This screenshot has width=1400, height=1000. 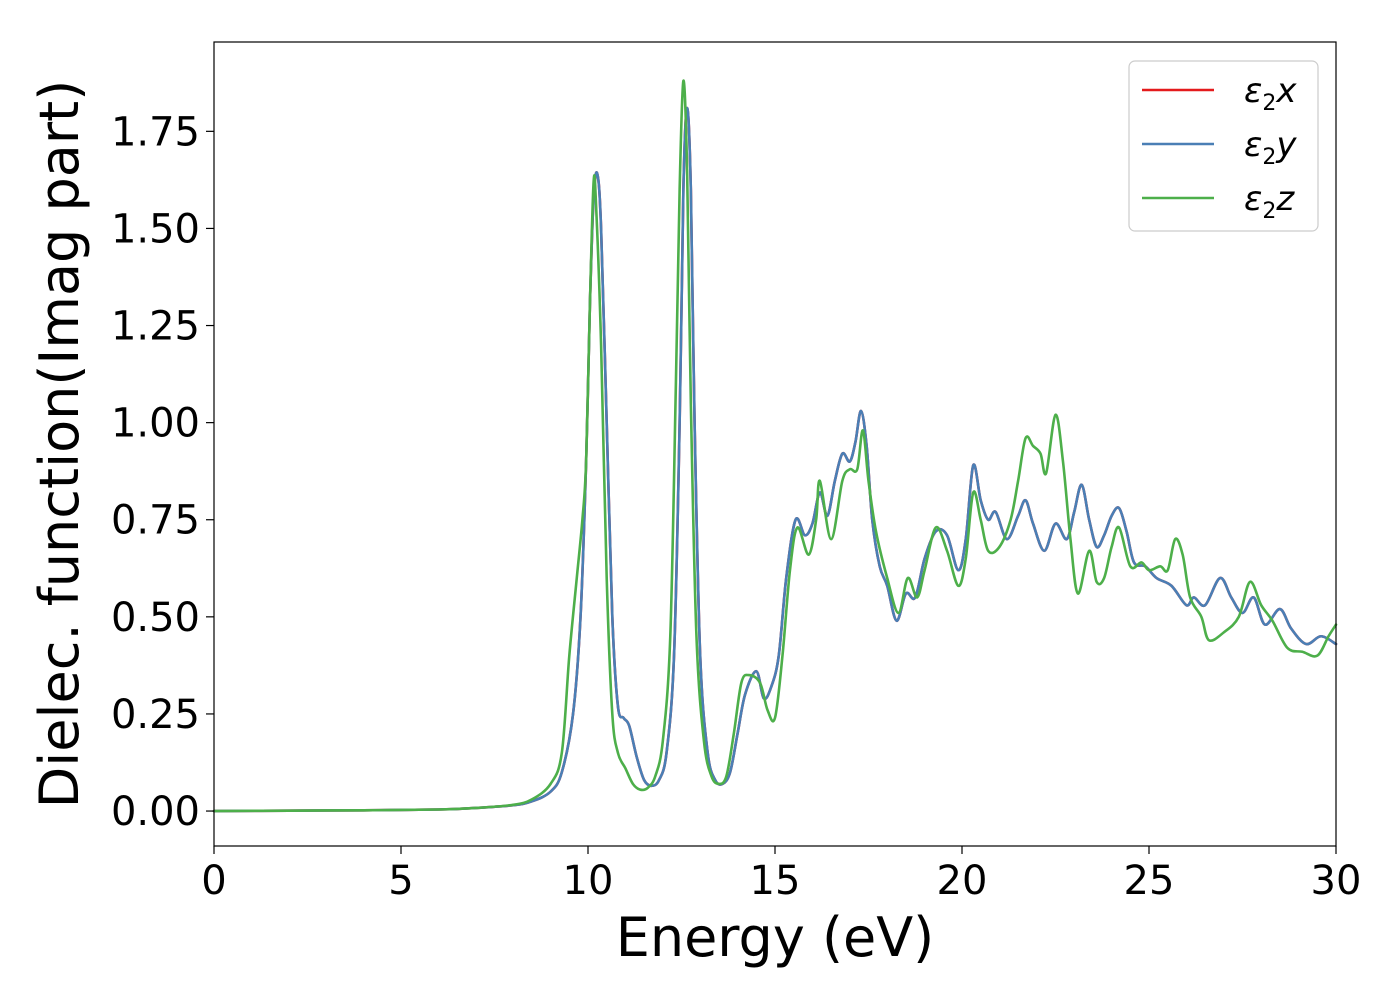 I want to click on x-tick-label: 30, so click(x=1336, y=881).